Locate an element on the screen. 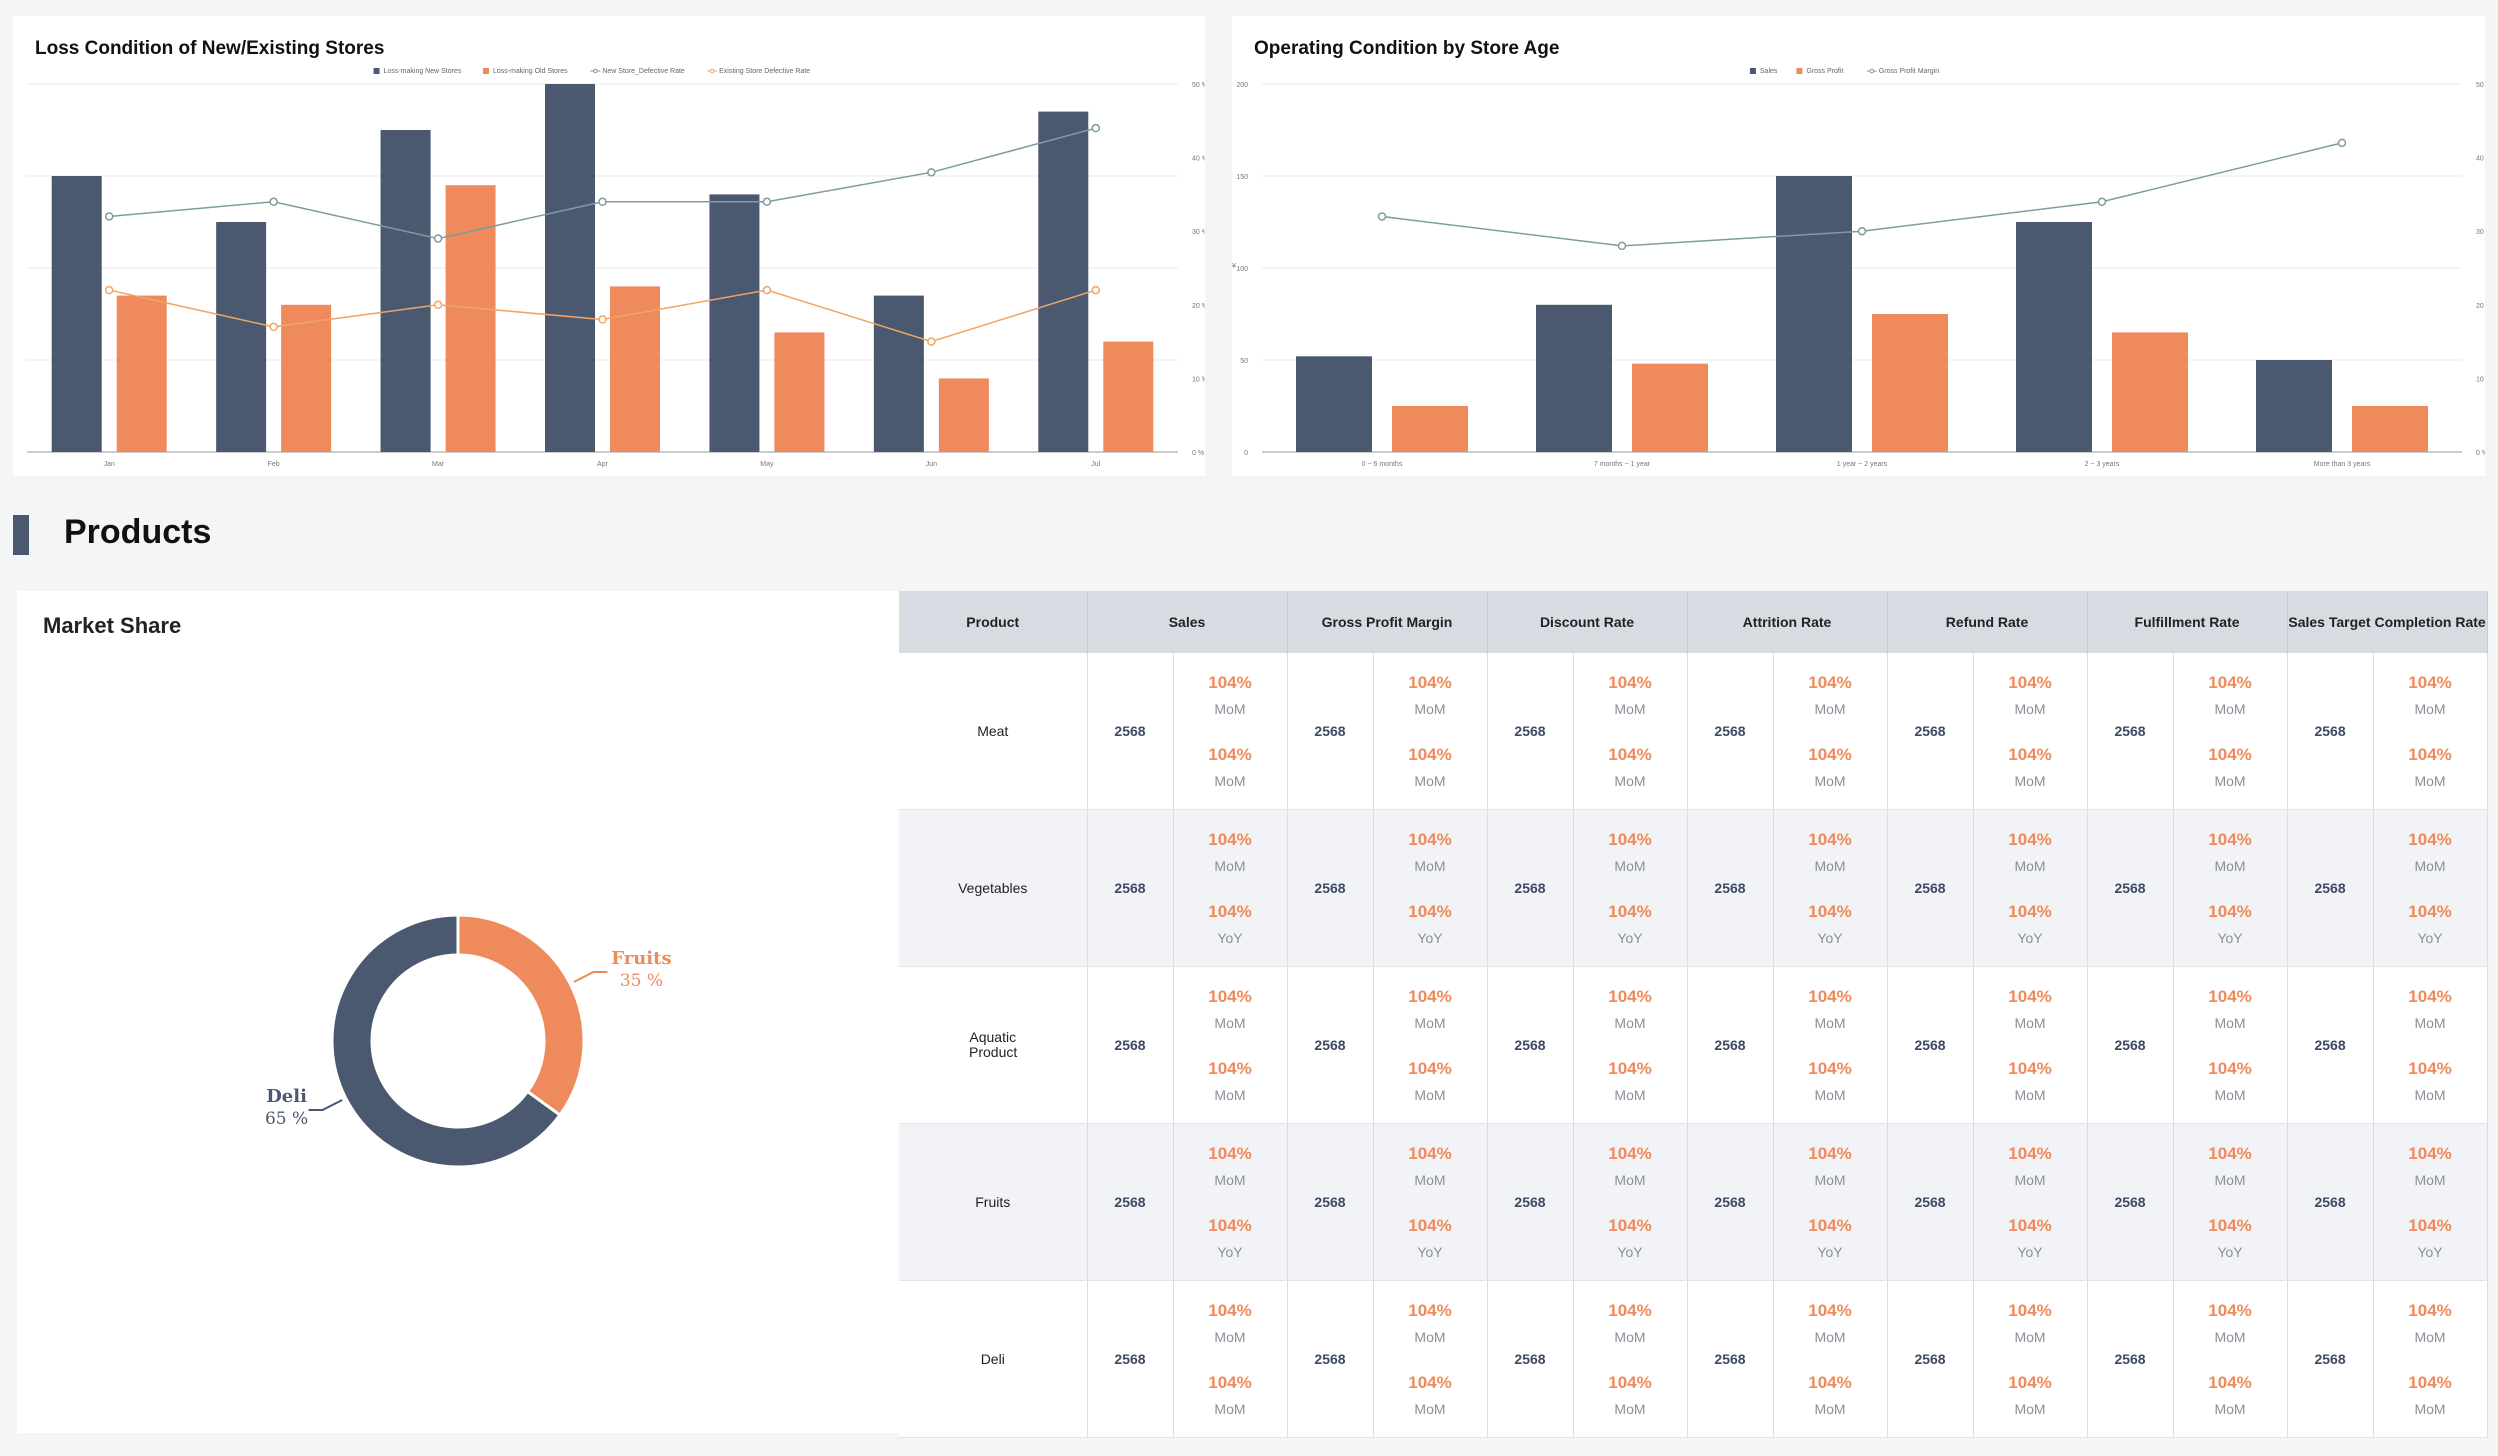 The width and height of the screenshot is (2498, 1456). legend-item: Existing Store Defective Rate is located at coordinates (758, 71).